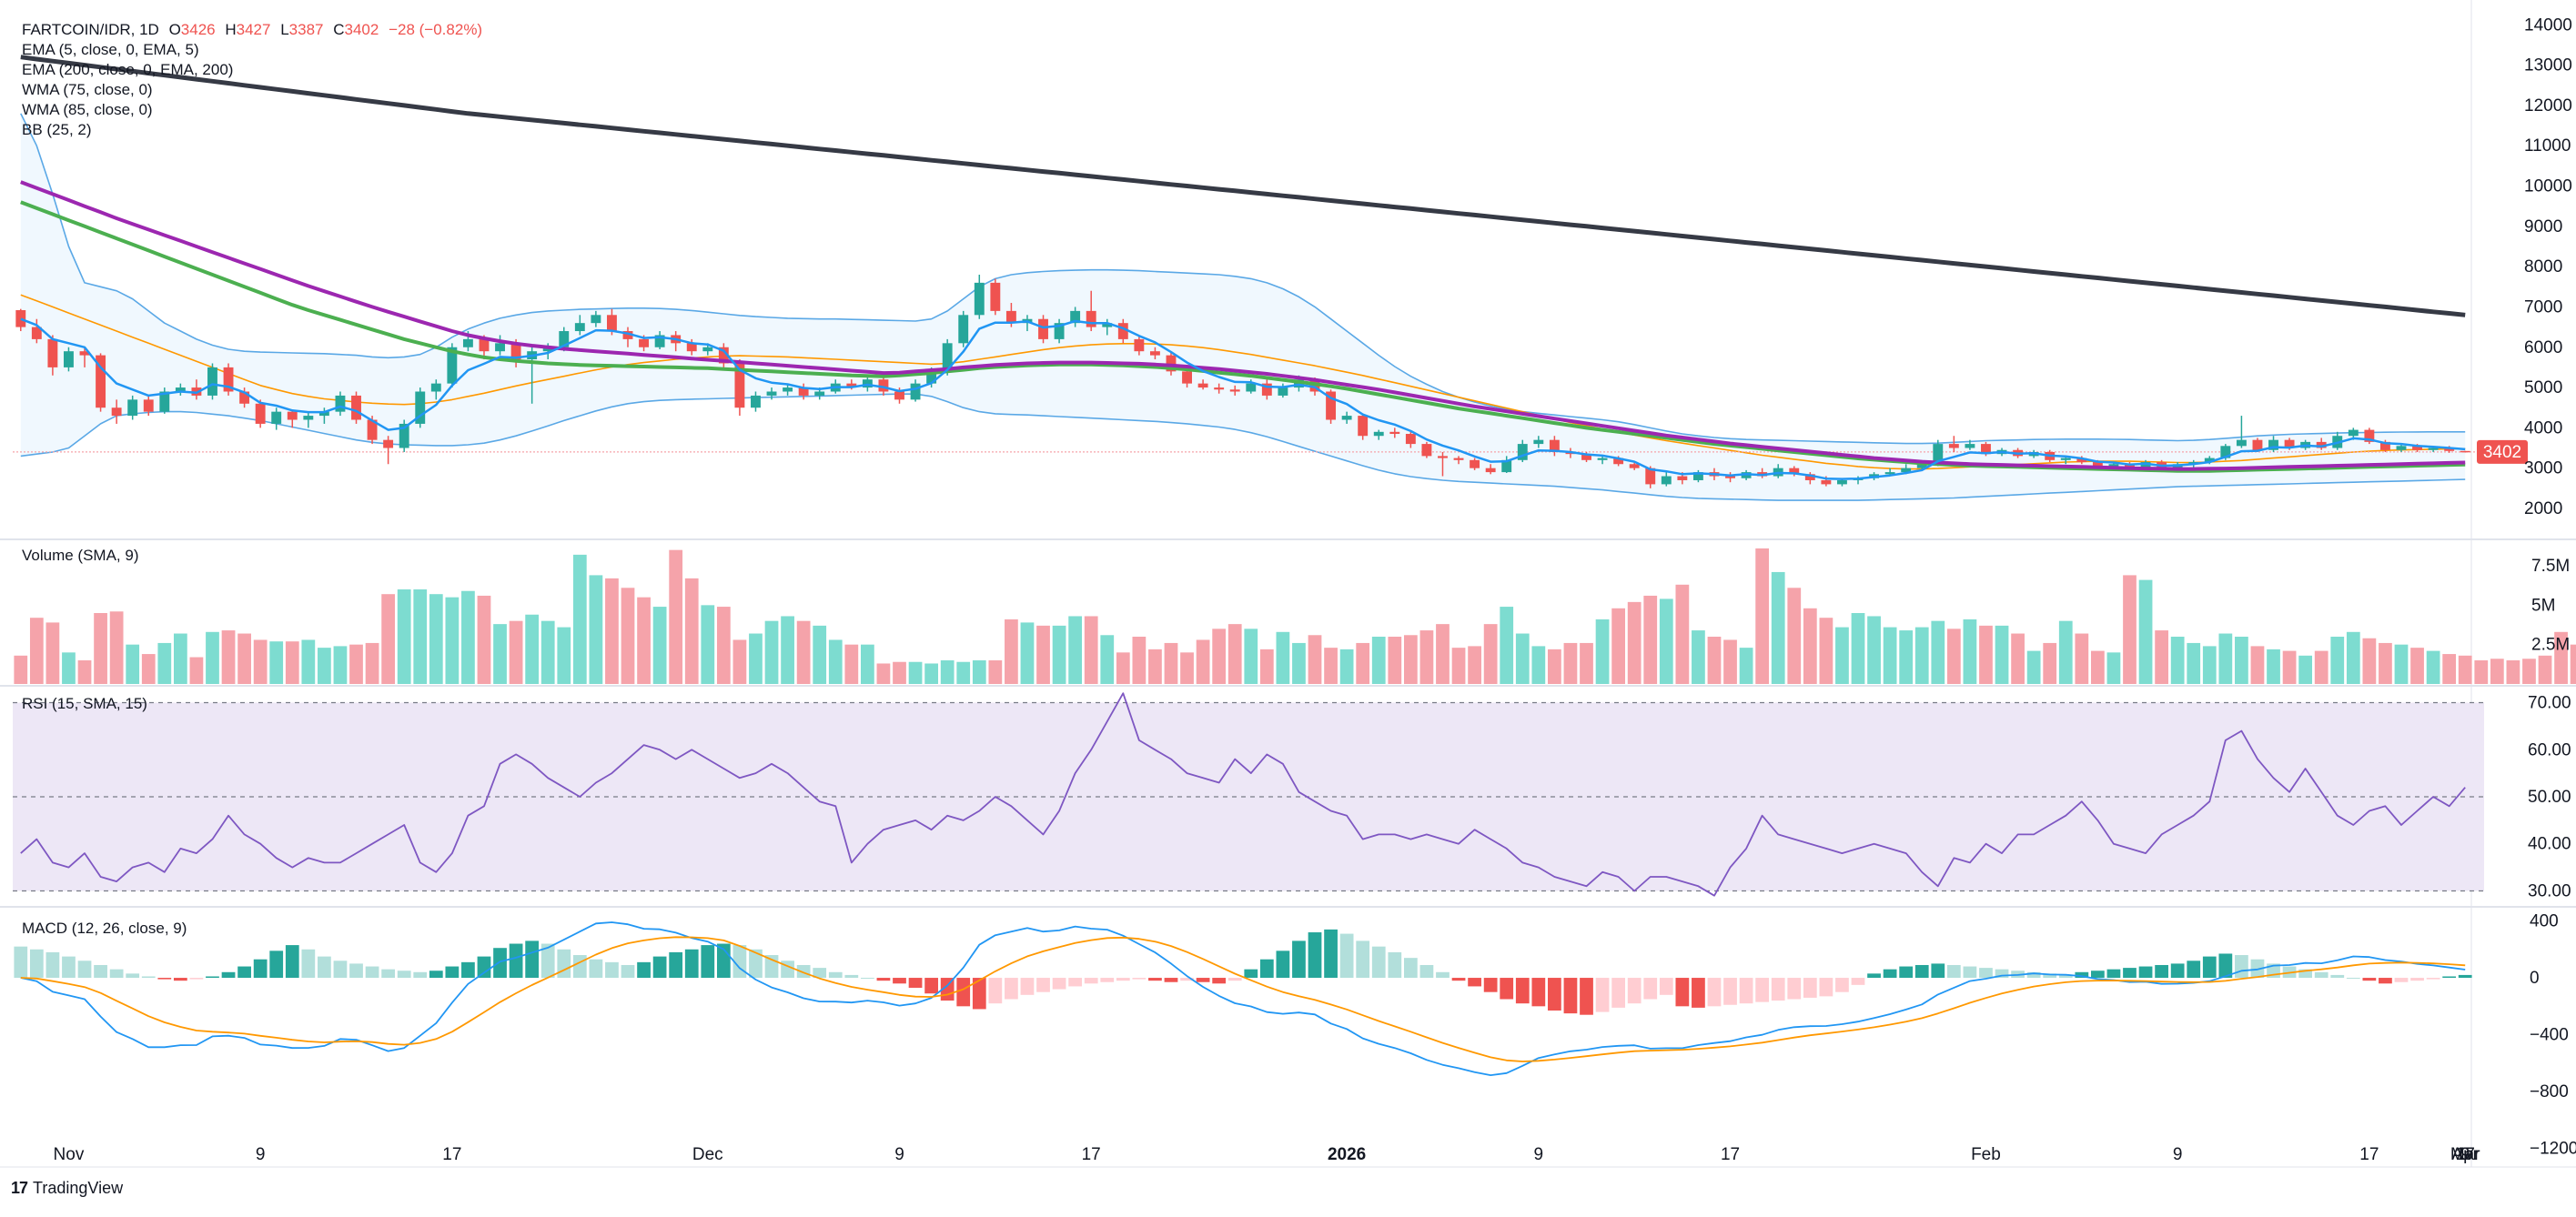 The height and width of the screenshot is (1217, 2576). What do you see at coordinates (67, 1189) in the screenshot?
I see `tradingview-logo: 17 TradingView` at bounding box center [67, 1189].